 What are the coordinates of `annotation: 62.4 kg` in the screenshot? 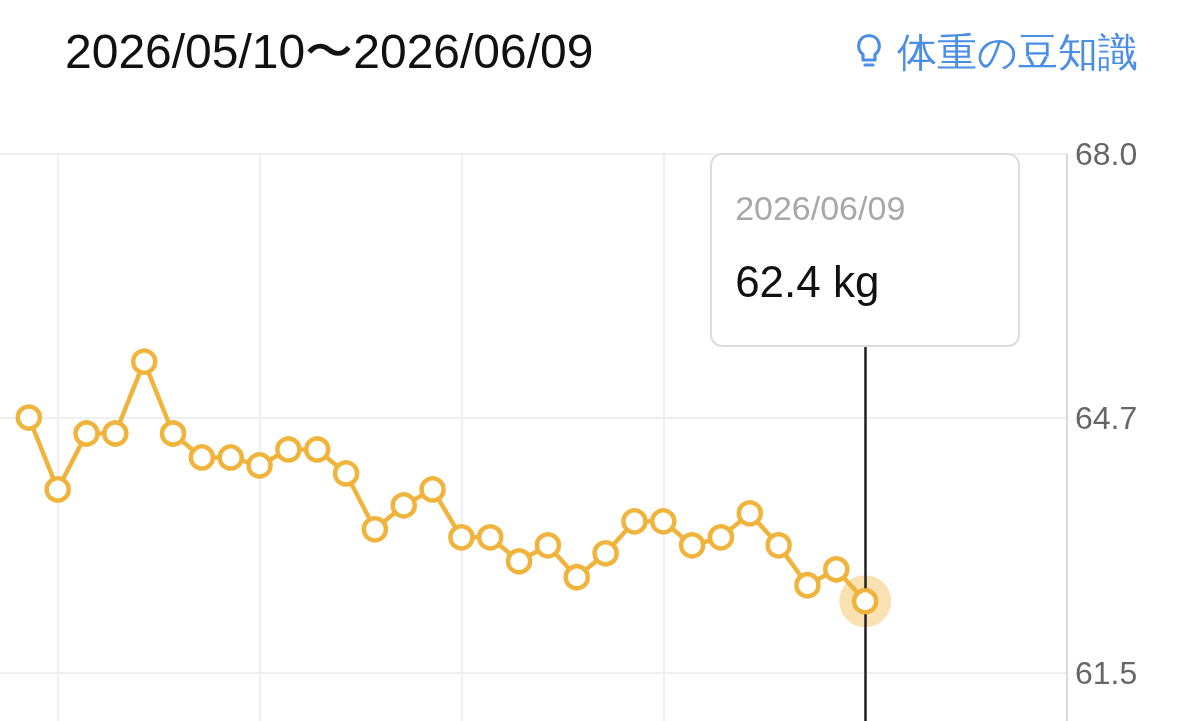 It's located at (807, 282).